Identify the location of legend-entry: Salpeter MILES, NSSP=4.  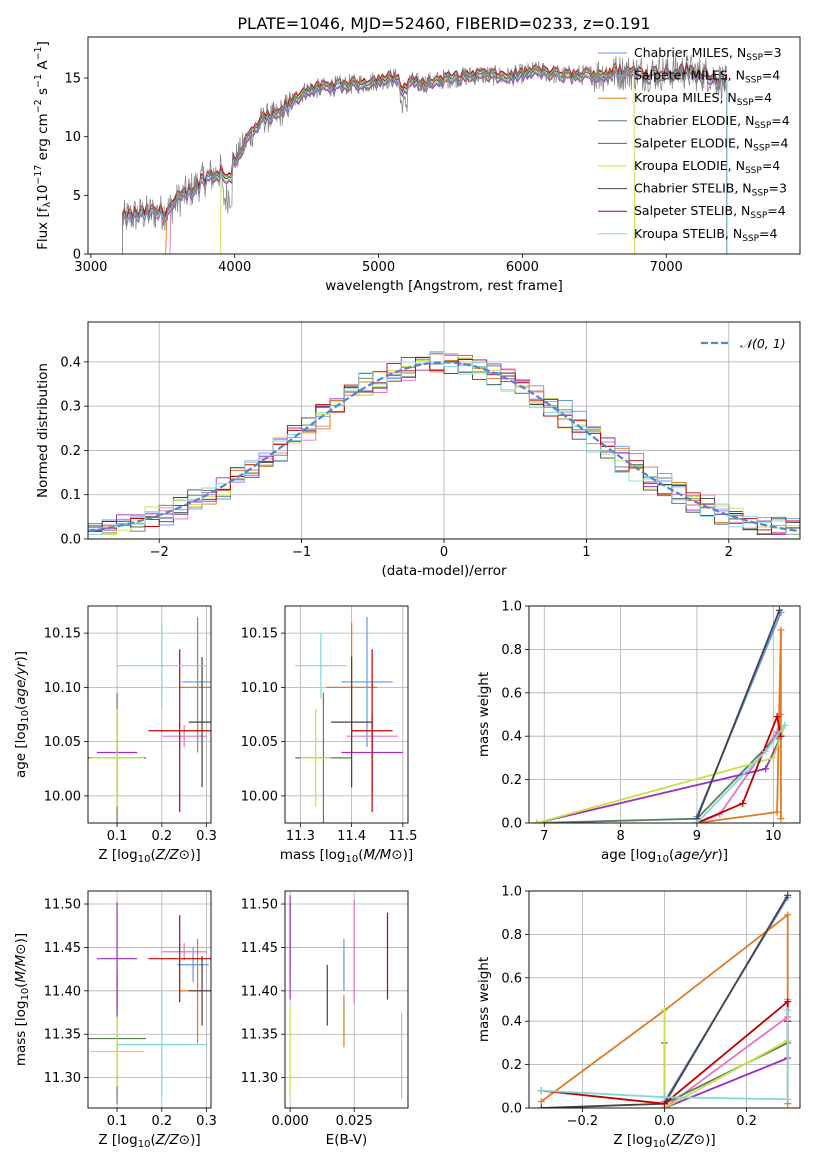
(707, 77).